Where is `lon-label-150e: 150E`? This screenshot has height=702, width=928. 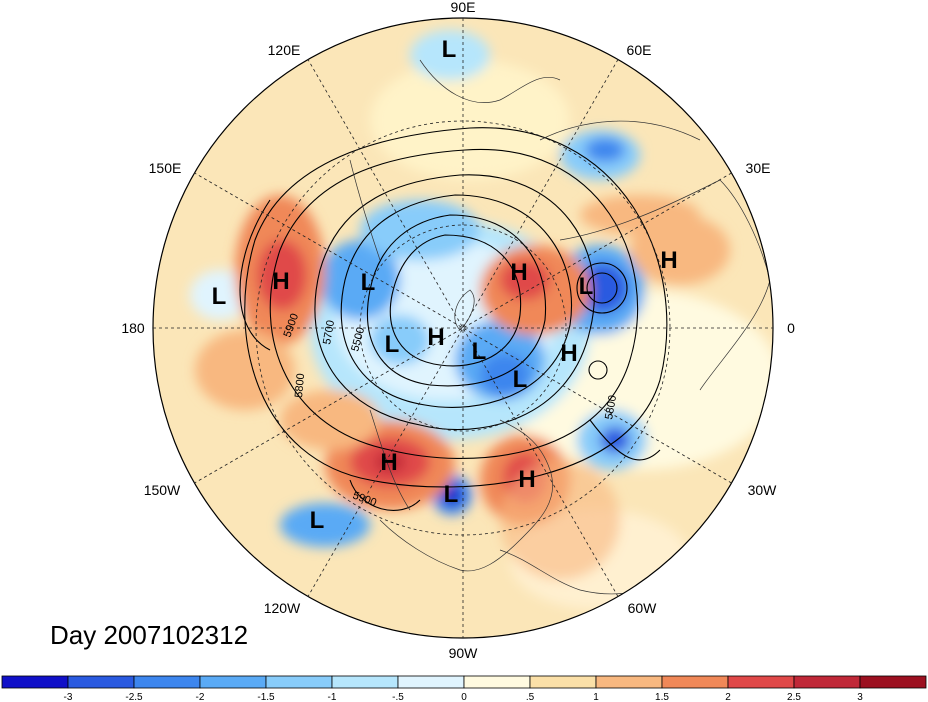 lon-label-150e: 150E is located at coordinates (165, 168).